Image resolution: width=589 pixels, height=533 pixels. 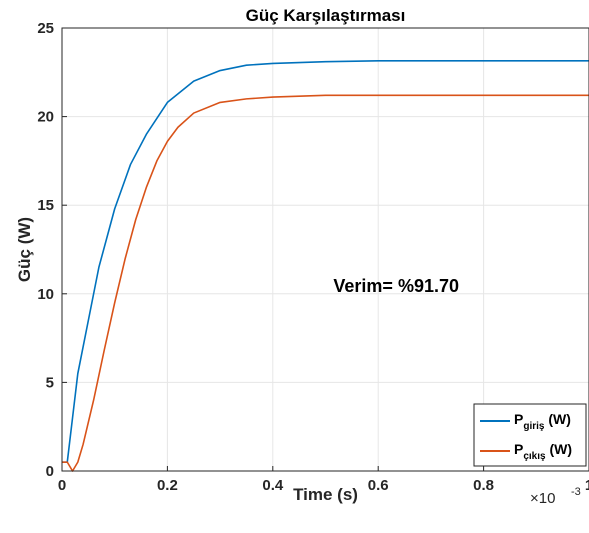 What do you see at coordinates (542, 498) in the screenshot?
I see `x-exponent-base: ×10` at bounding box center [542, 498].